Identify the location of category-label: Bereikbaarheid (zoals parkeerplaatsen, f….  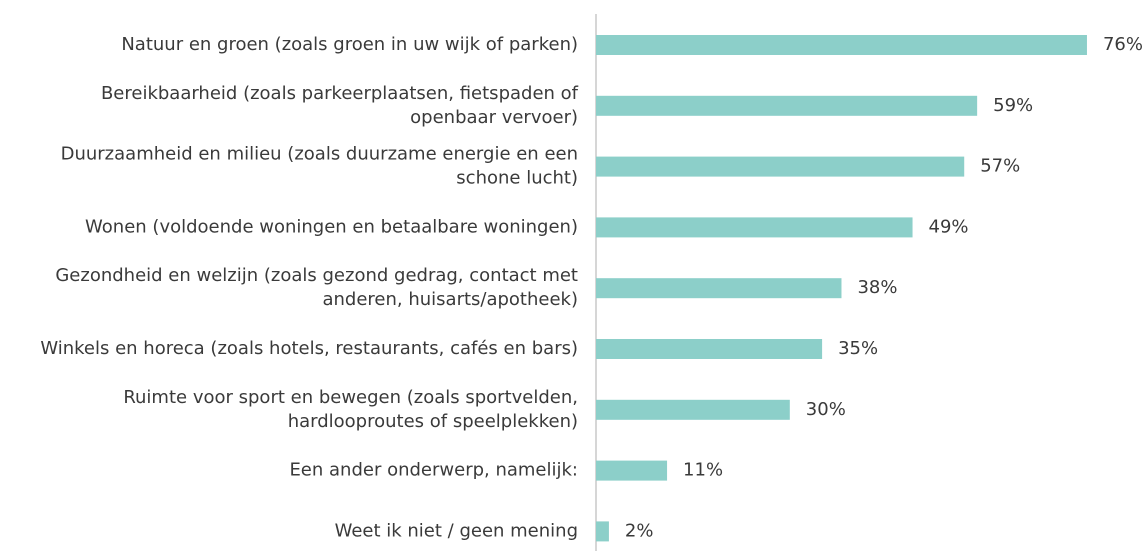
(340, 93).